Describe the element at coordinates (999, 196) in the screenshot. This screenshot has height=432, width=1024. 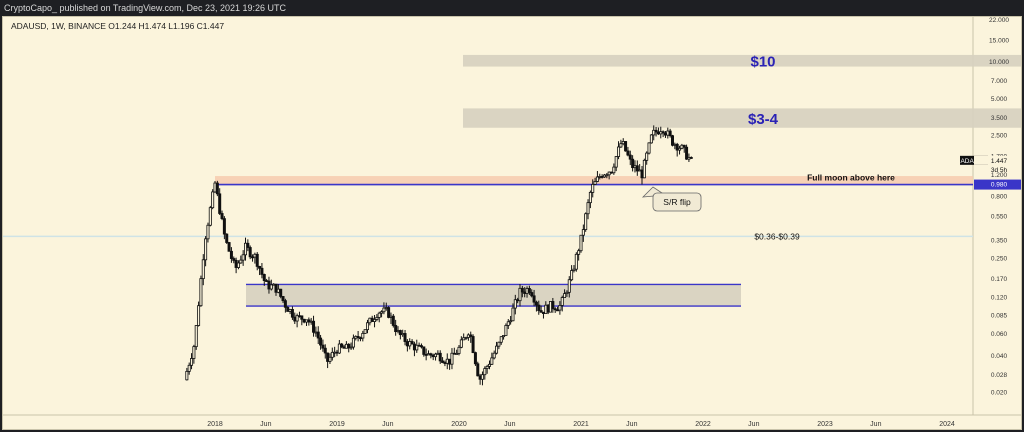
I see `y-tick-label: 0.800` at that location.